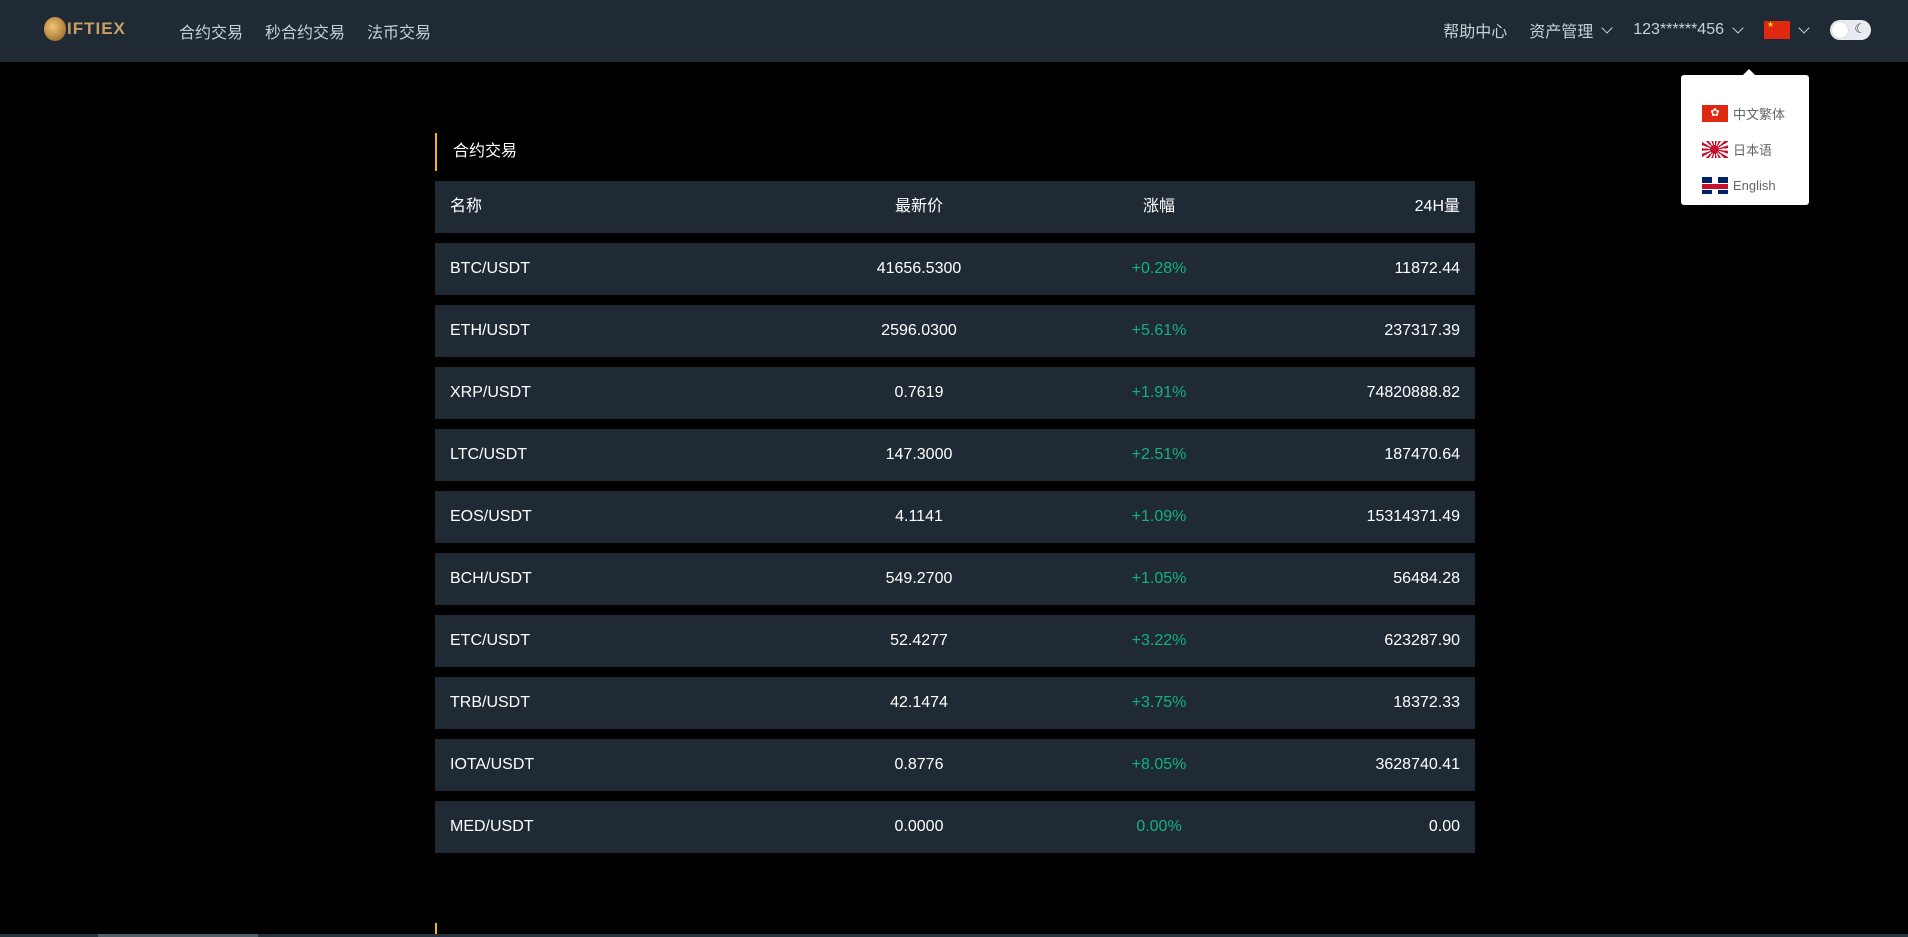 This screenshot has width=1908, height=937. Describe the element at coordinates (919, 640) in the screenshot. I see `last-price: 52.4277` at that location.